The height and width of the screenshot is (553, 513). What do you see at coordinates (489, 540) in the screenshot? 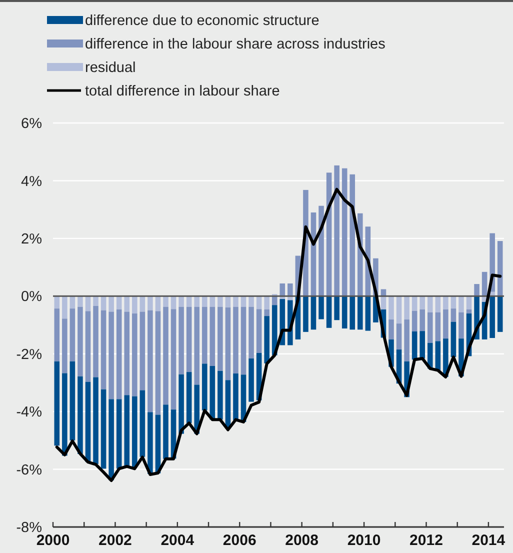
I see `x-tick-label: 2014` at bounding box center [489, 540].